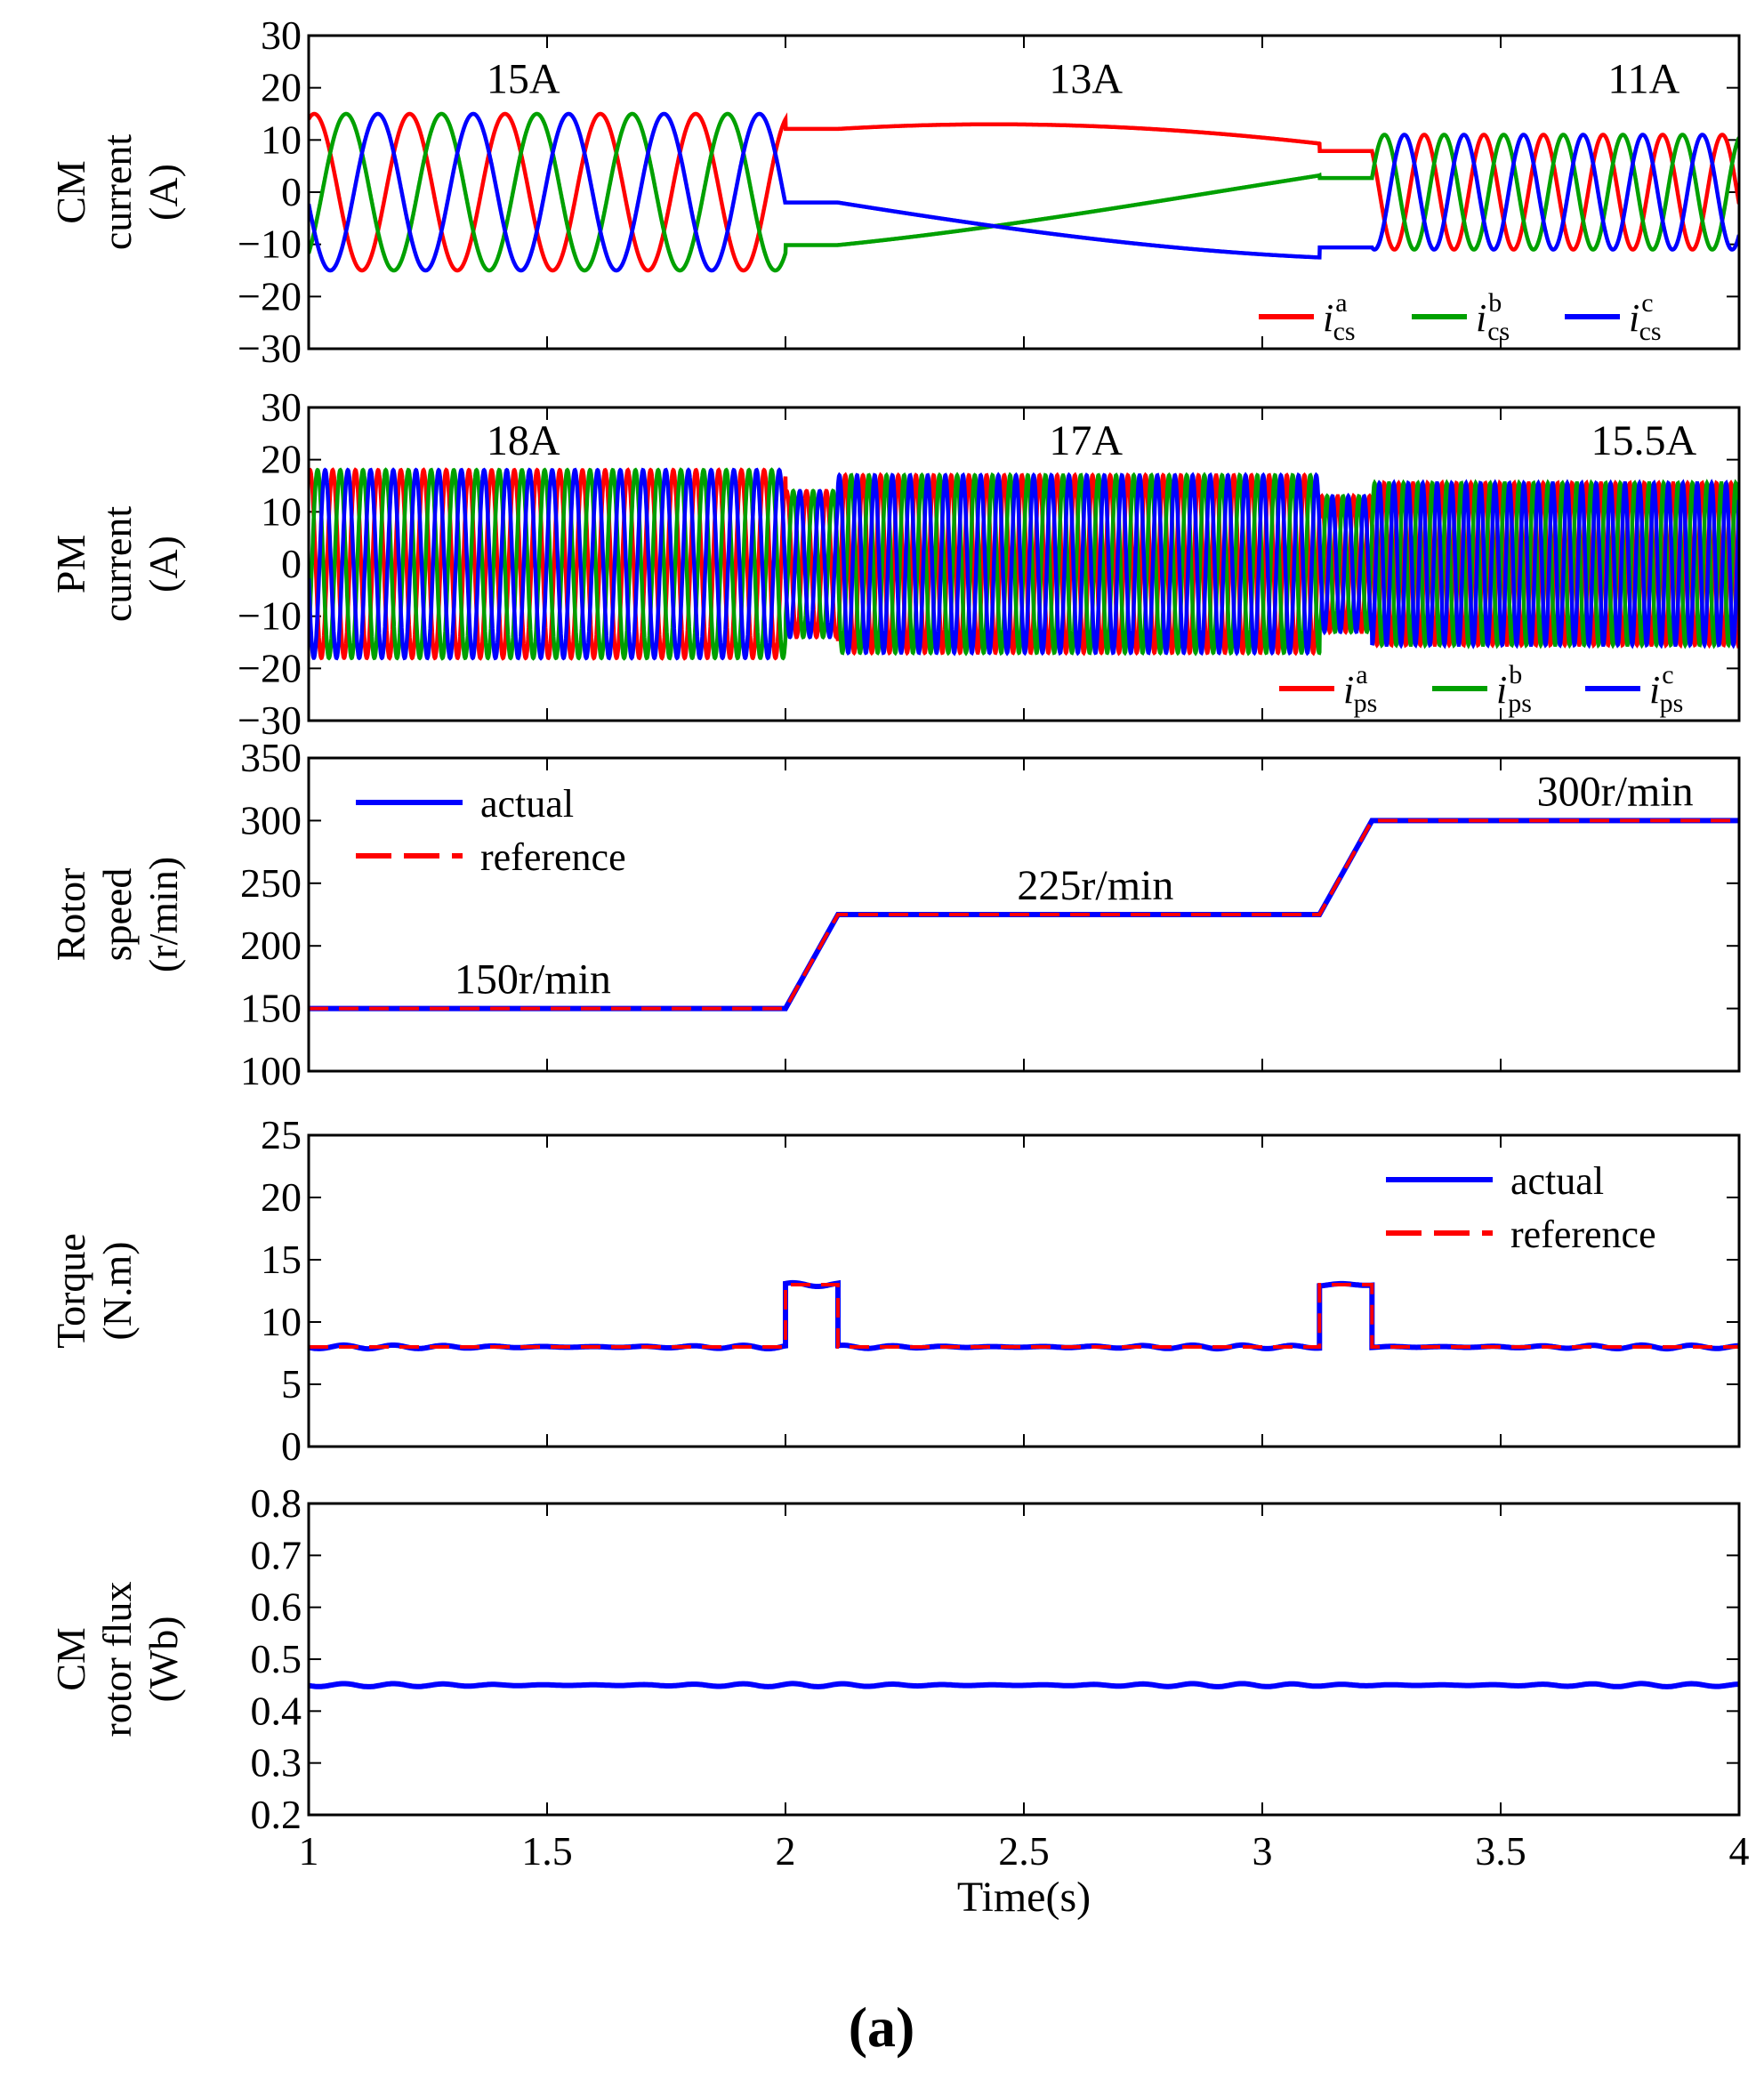 The image size is (1764, 2088). I want to click on annotation-label: 300r/min, so click(1615, 792).